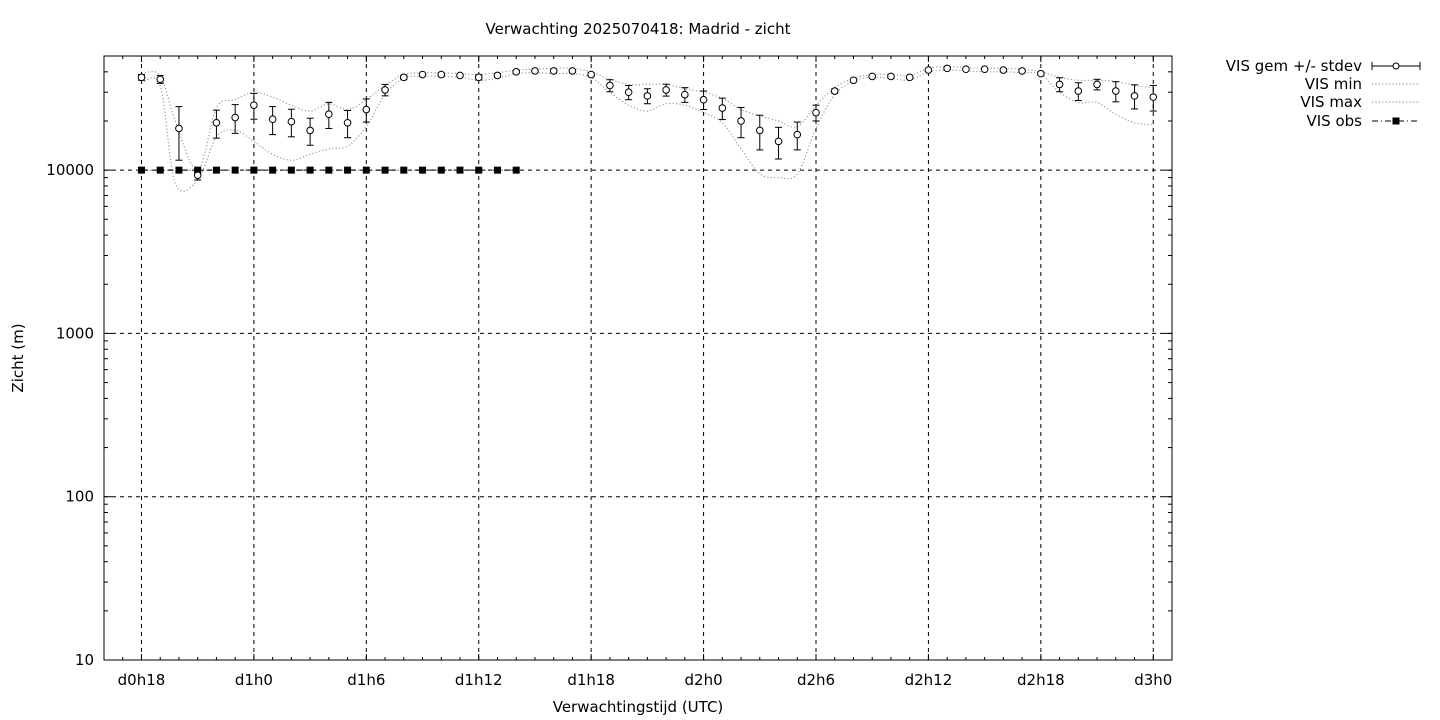 This screenshot has height=720, width=1440. Describe the element at coordinates (638, 29) in the screenshot. I see `chart-title: Verwachting 2025070418: Madrid - zicht` at that location.